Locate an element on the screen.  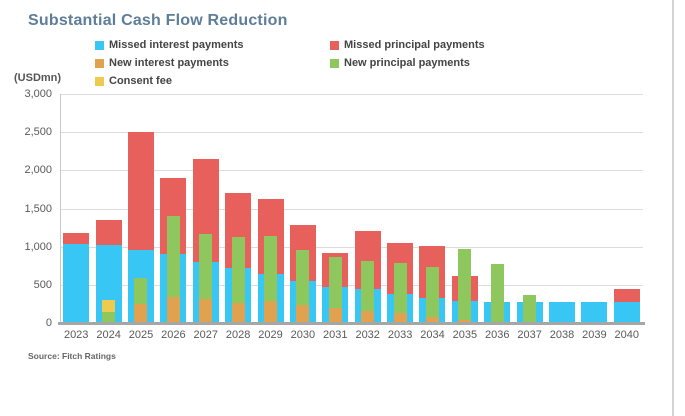
x-tick-label-2032: 2032 is located at coordinates (367, 335).